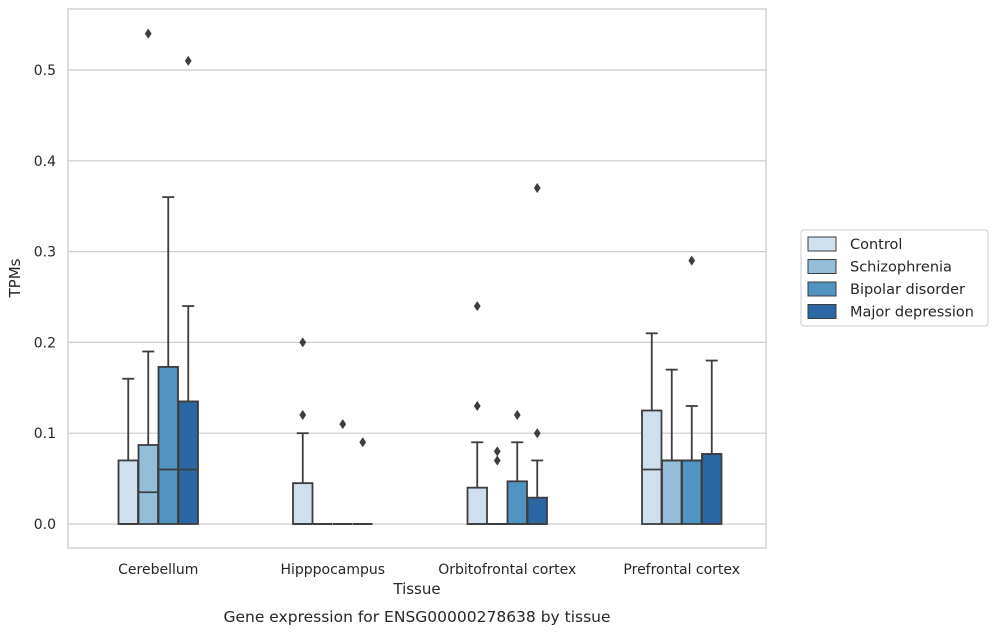 This screenshot has width=997, height=634. Describe the element at coordinates (876, 245) in the screenshot. I see `legend-label: Control` at that location.